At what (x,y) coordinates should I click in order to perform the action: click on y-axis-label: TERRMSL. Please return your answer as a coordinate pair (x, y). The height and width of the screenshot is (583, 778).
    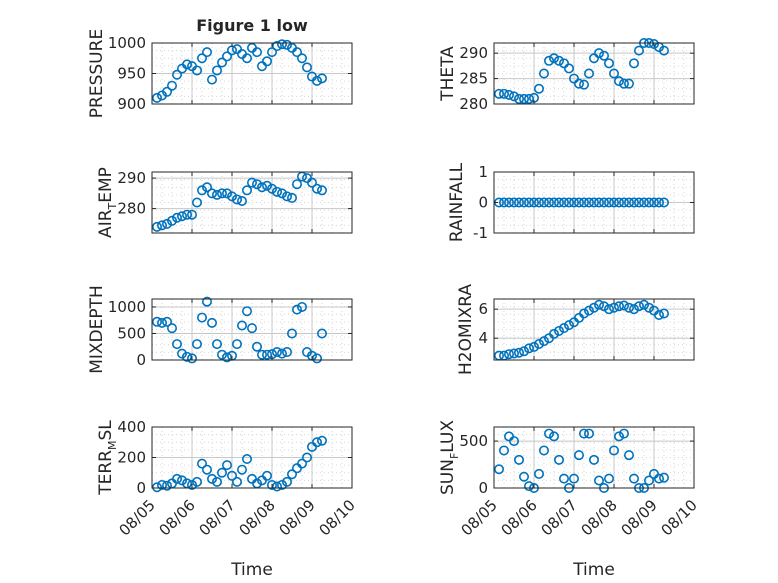
    Looking at the image, I should click on (107, 458).